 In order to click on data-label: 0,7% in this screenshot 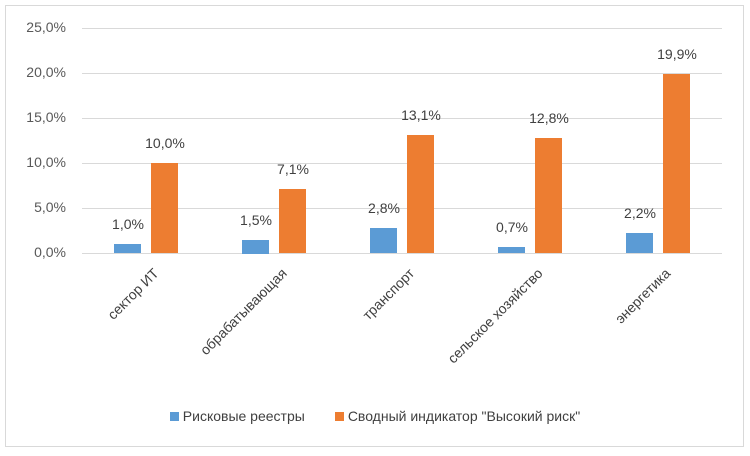, I will do `click(512, 227)`.